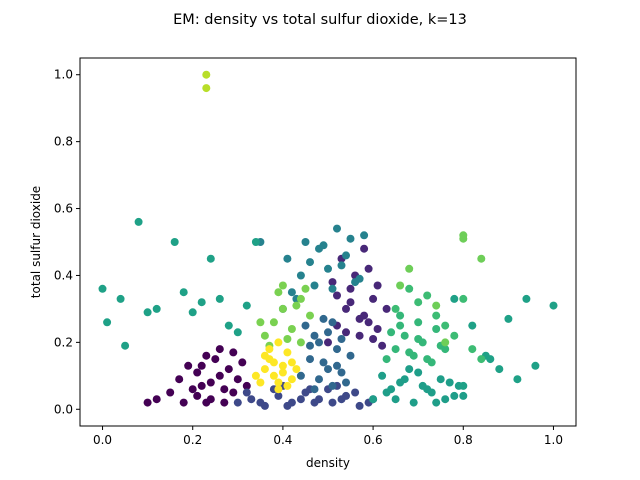  What do you see at coordinates (463, 440) in the screenshot?
I see `x-tick-label: 0.8` at bounding box center [463, 440].